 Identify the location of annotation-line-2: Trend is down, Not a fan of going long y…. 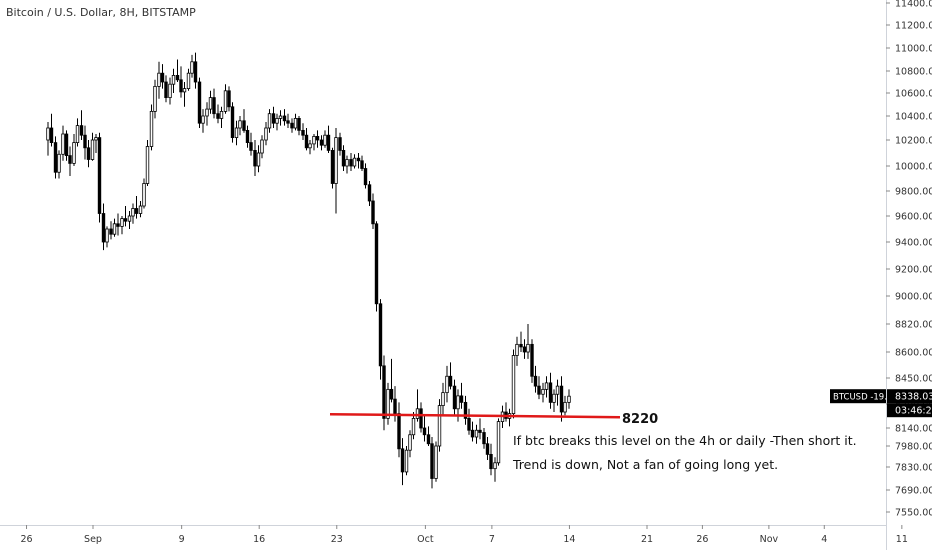
(645, 464).